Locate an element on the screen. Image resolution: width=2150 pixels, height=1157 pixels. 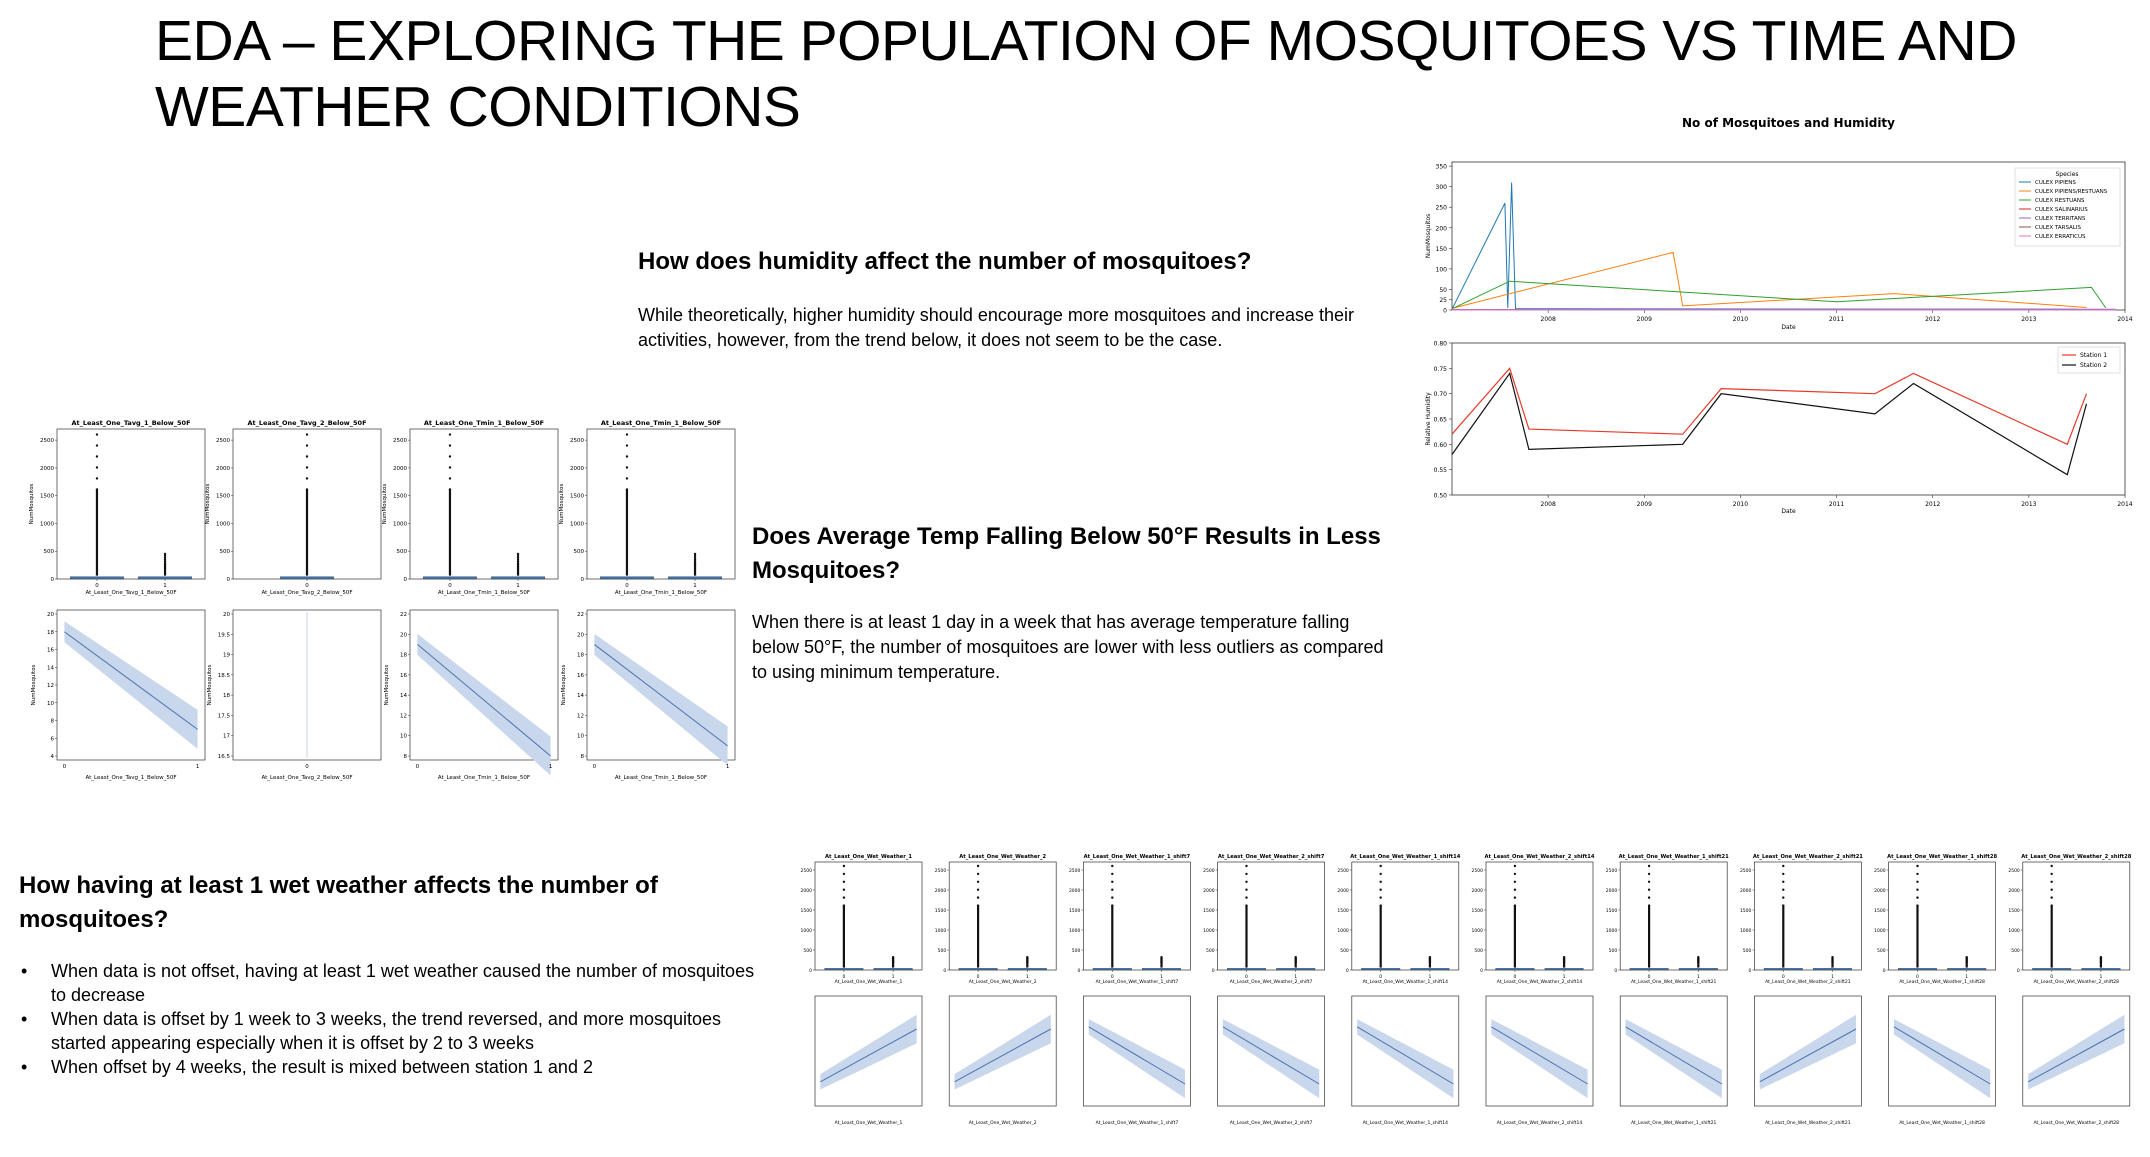
panel-title: At_Least_One_Tavg_1_Below_50F is located at coordinates (130, 423).